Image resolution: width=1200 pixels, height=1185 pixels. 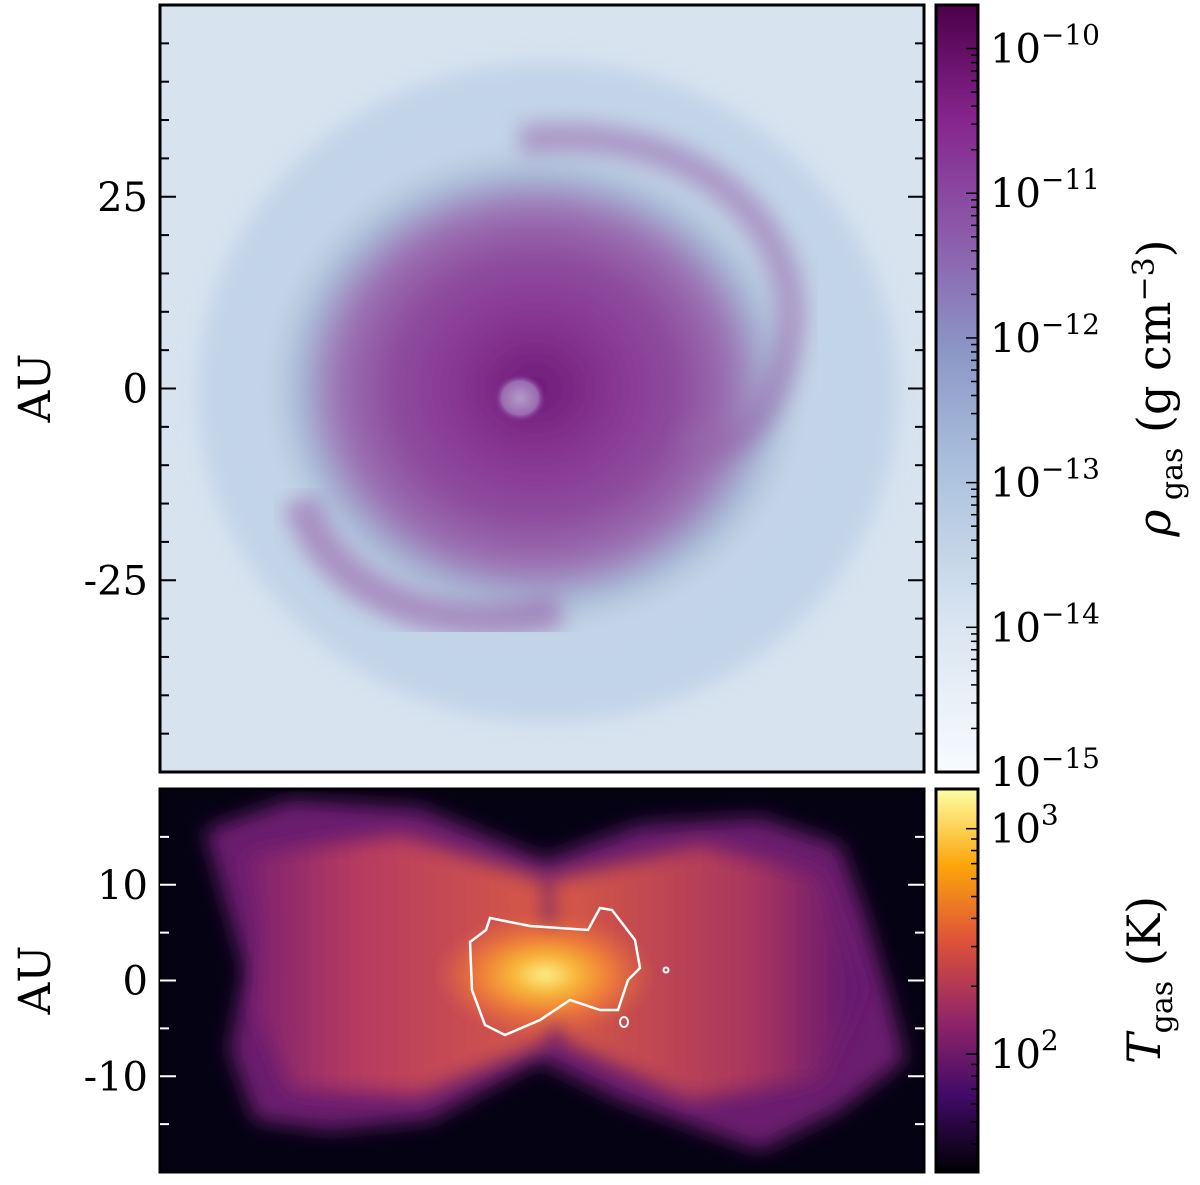 I want to click on temperature-colorbar-label: Tgas (K), so click(x=1148, y=980).